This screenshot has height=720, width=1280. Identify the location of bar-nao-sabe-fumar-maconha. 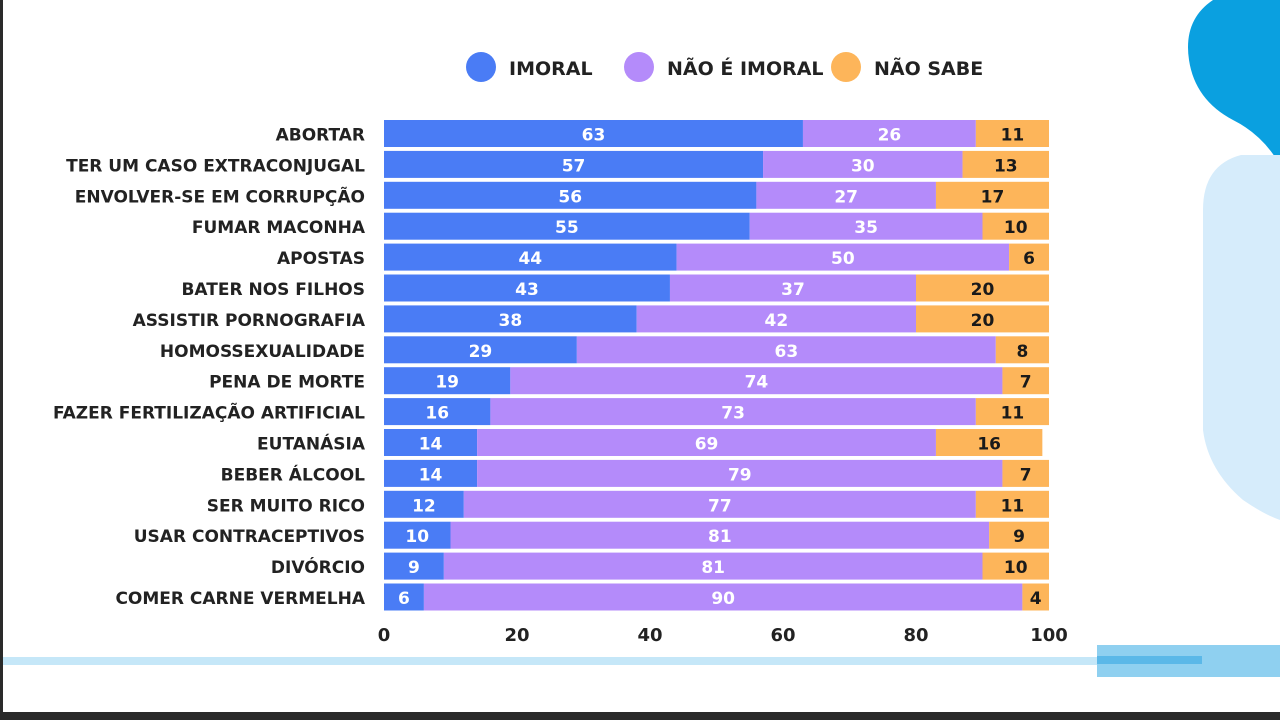
(1015, 226).